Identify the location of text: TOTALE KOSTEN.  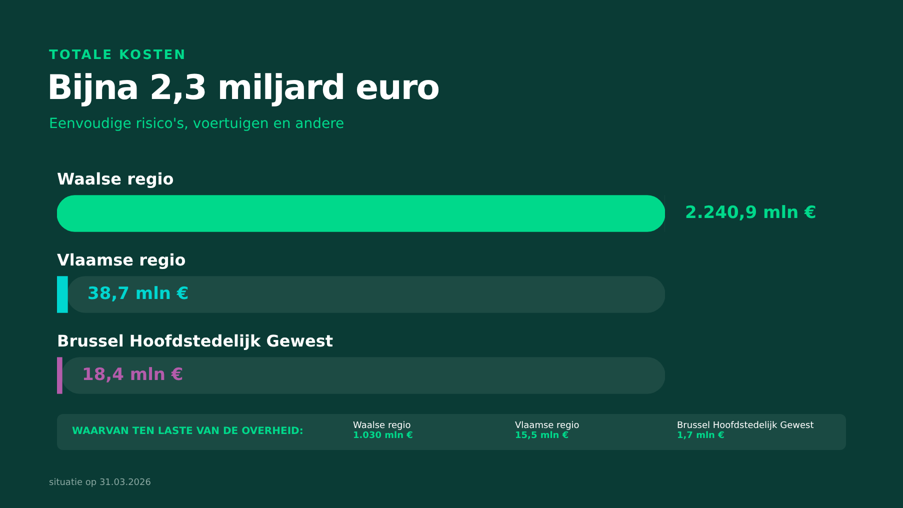
(118, 55).